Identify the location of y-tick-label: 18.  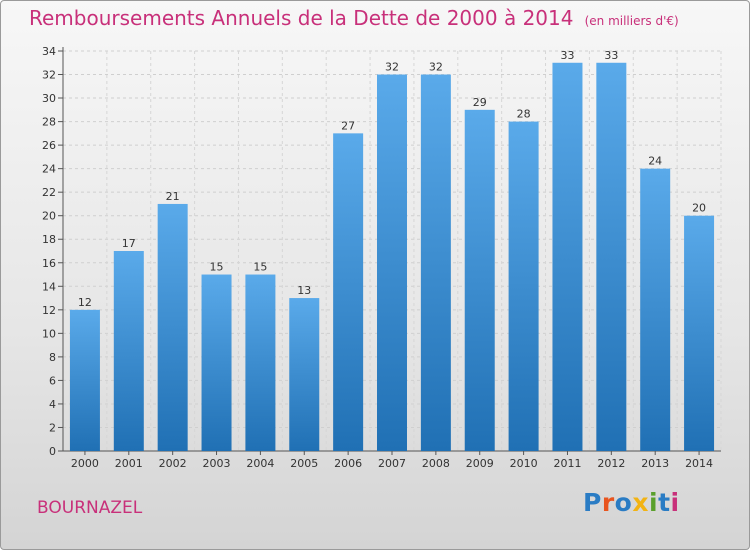
(49, 239).